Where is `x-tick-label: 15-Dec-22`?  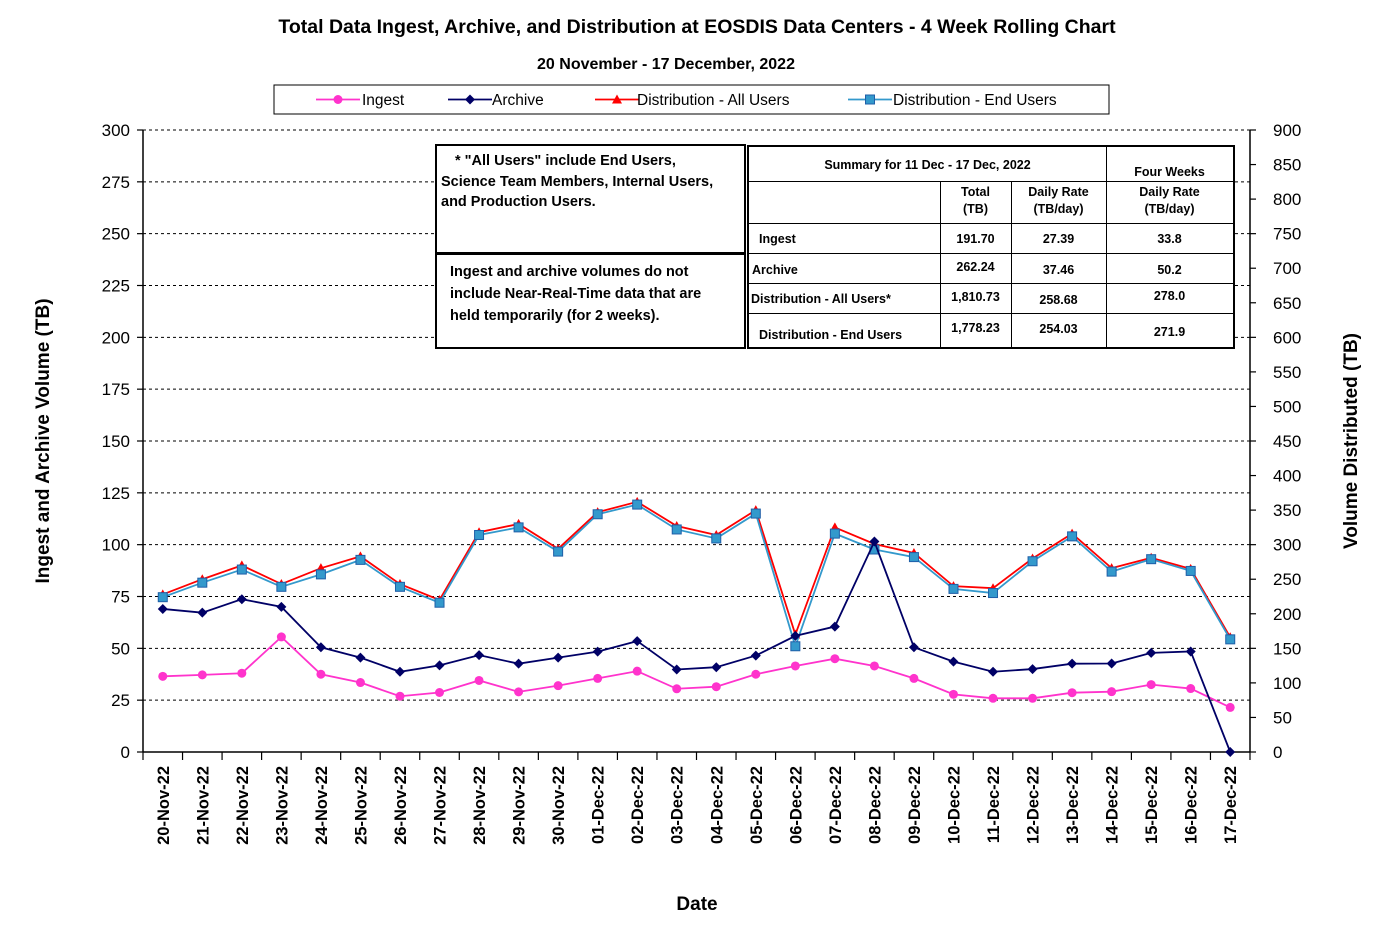 x-tick-label: 15-Dec-22 is located at coordinates (1152, 805).